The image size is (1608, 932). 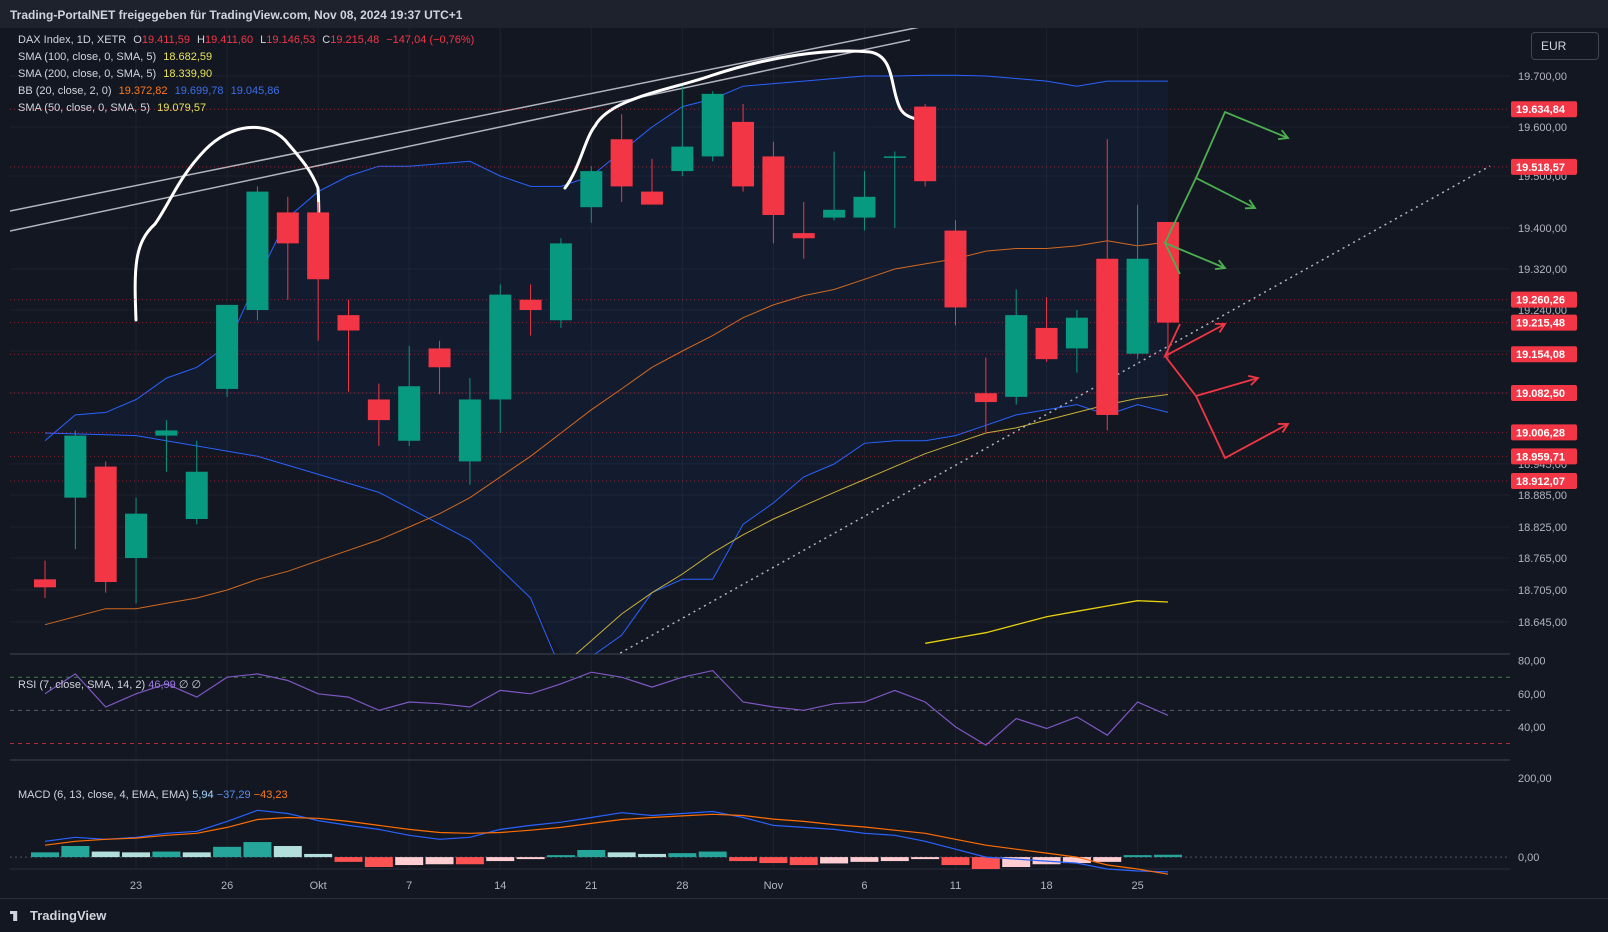 What do you see at coordinates (65, 91) in the screenshot?
I see `bb-label: BB (20, close, 2, 0)` at bounding box center [65, 91].